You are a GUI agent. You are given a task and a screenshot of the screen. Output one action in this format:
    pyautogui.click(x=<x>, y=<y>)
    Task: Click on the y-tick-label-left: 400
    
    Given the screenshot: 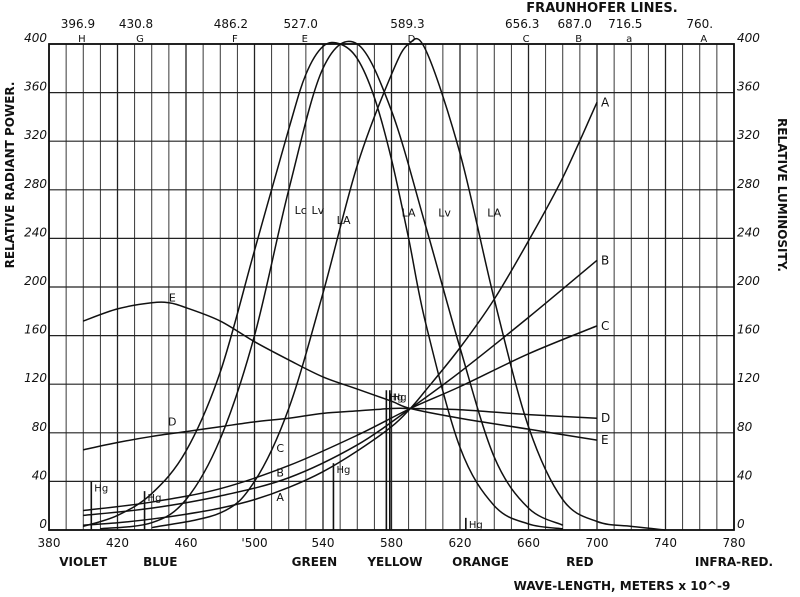 What is the action you would take?
    pyautogui.click(x=35, y=38)
    